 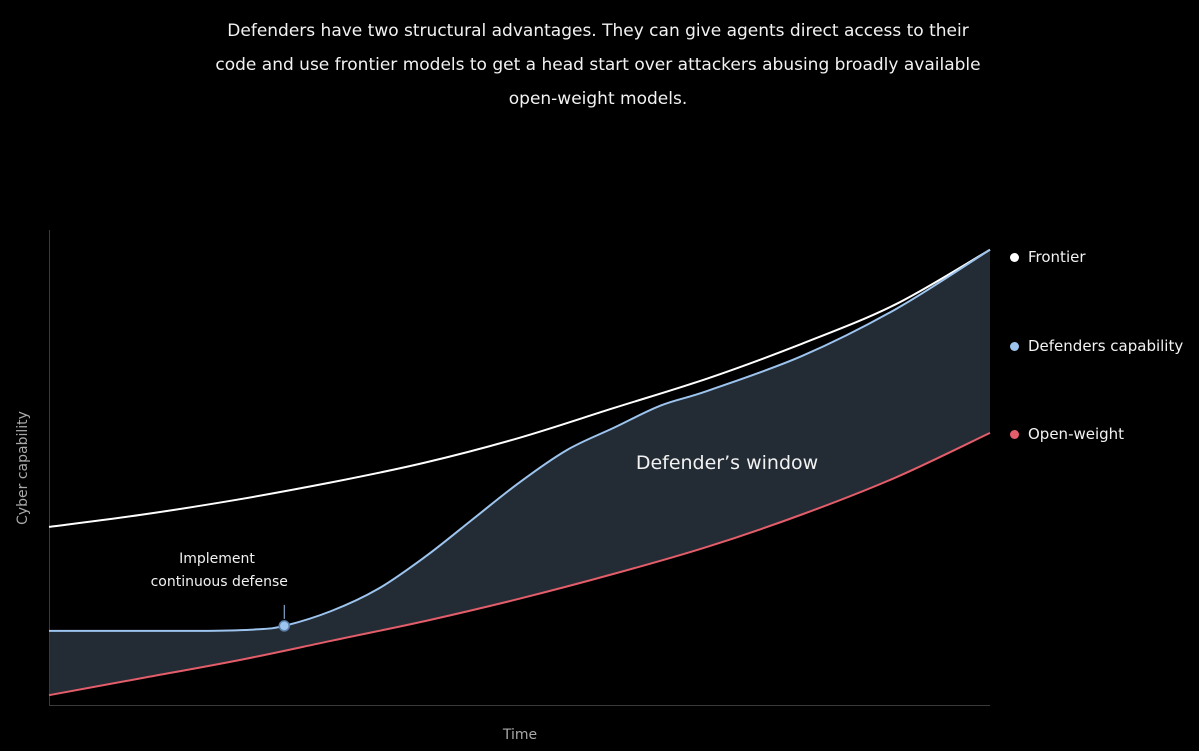 What do you see at coordinates (219, 582) in the screenshot?
I see `annotation-line-2: continuous defense` at bounding box center [219, 582].